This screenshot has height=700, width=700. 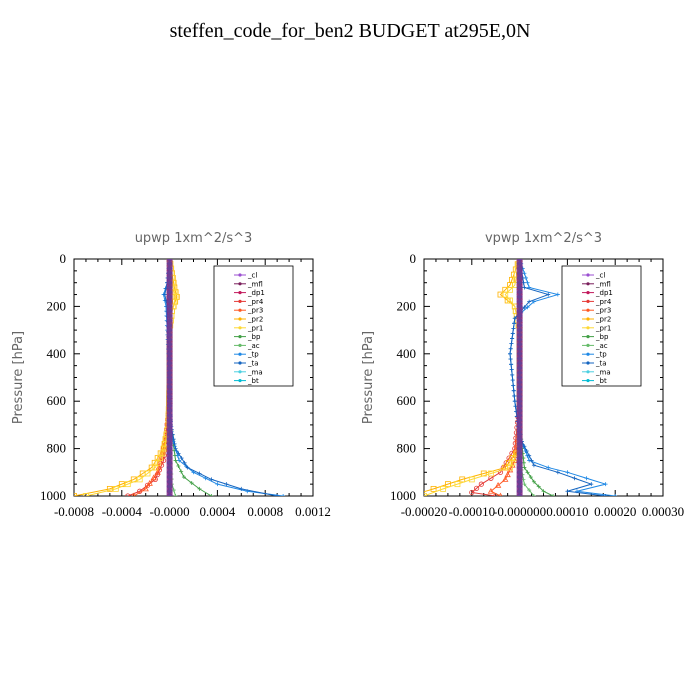 What do you see at coordinates (256, 293) in the screenshot?
I see `legend-label: _dp1` at bounding box center [256, 293].